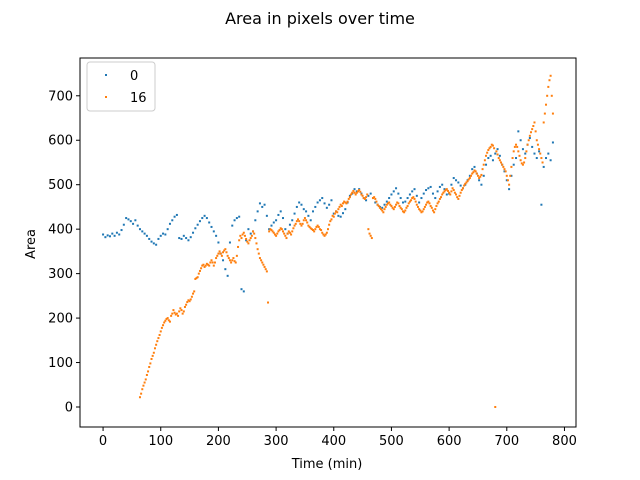 This screenshot has height=480, width=640. I want to click on x-tick-label-2: 200, so click(218, 441).